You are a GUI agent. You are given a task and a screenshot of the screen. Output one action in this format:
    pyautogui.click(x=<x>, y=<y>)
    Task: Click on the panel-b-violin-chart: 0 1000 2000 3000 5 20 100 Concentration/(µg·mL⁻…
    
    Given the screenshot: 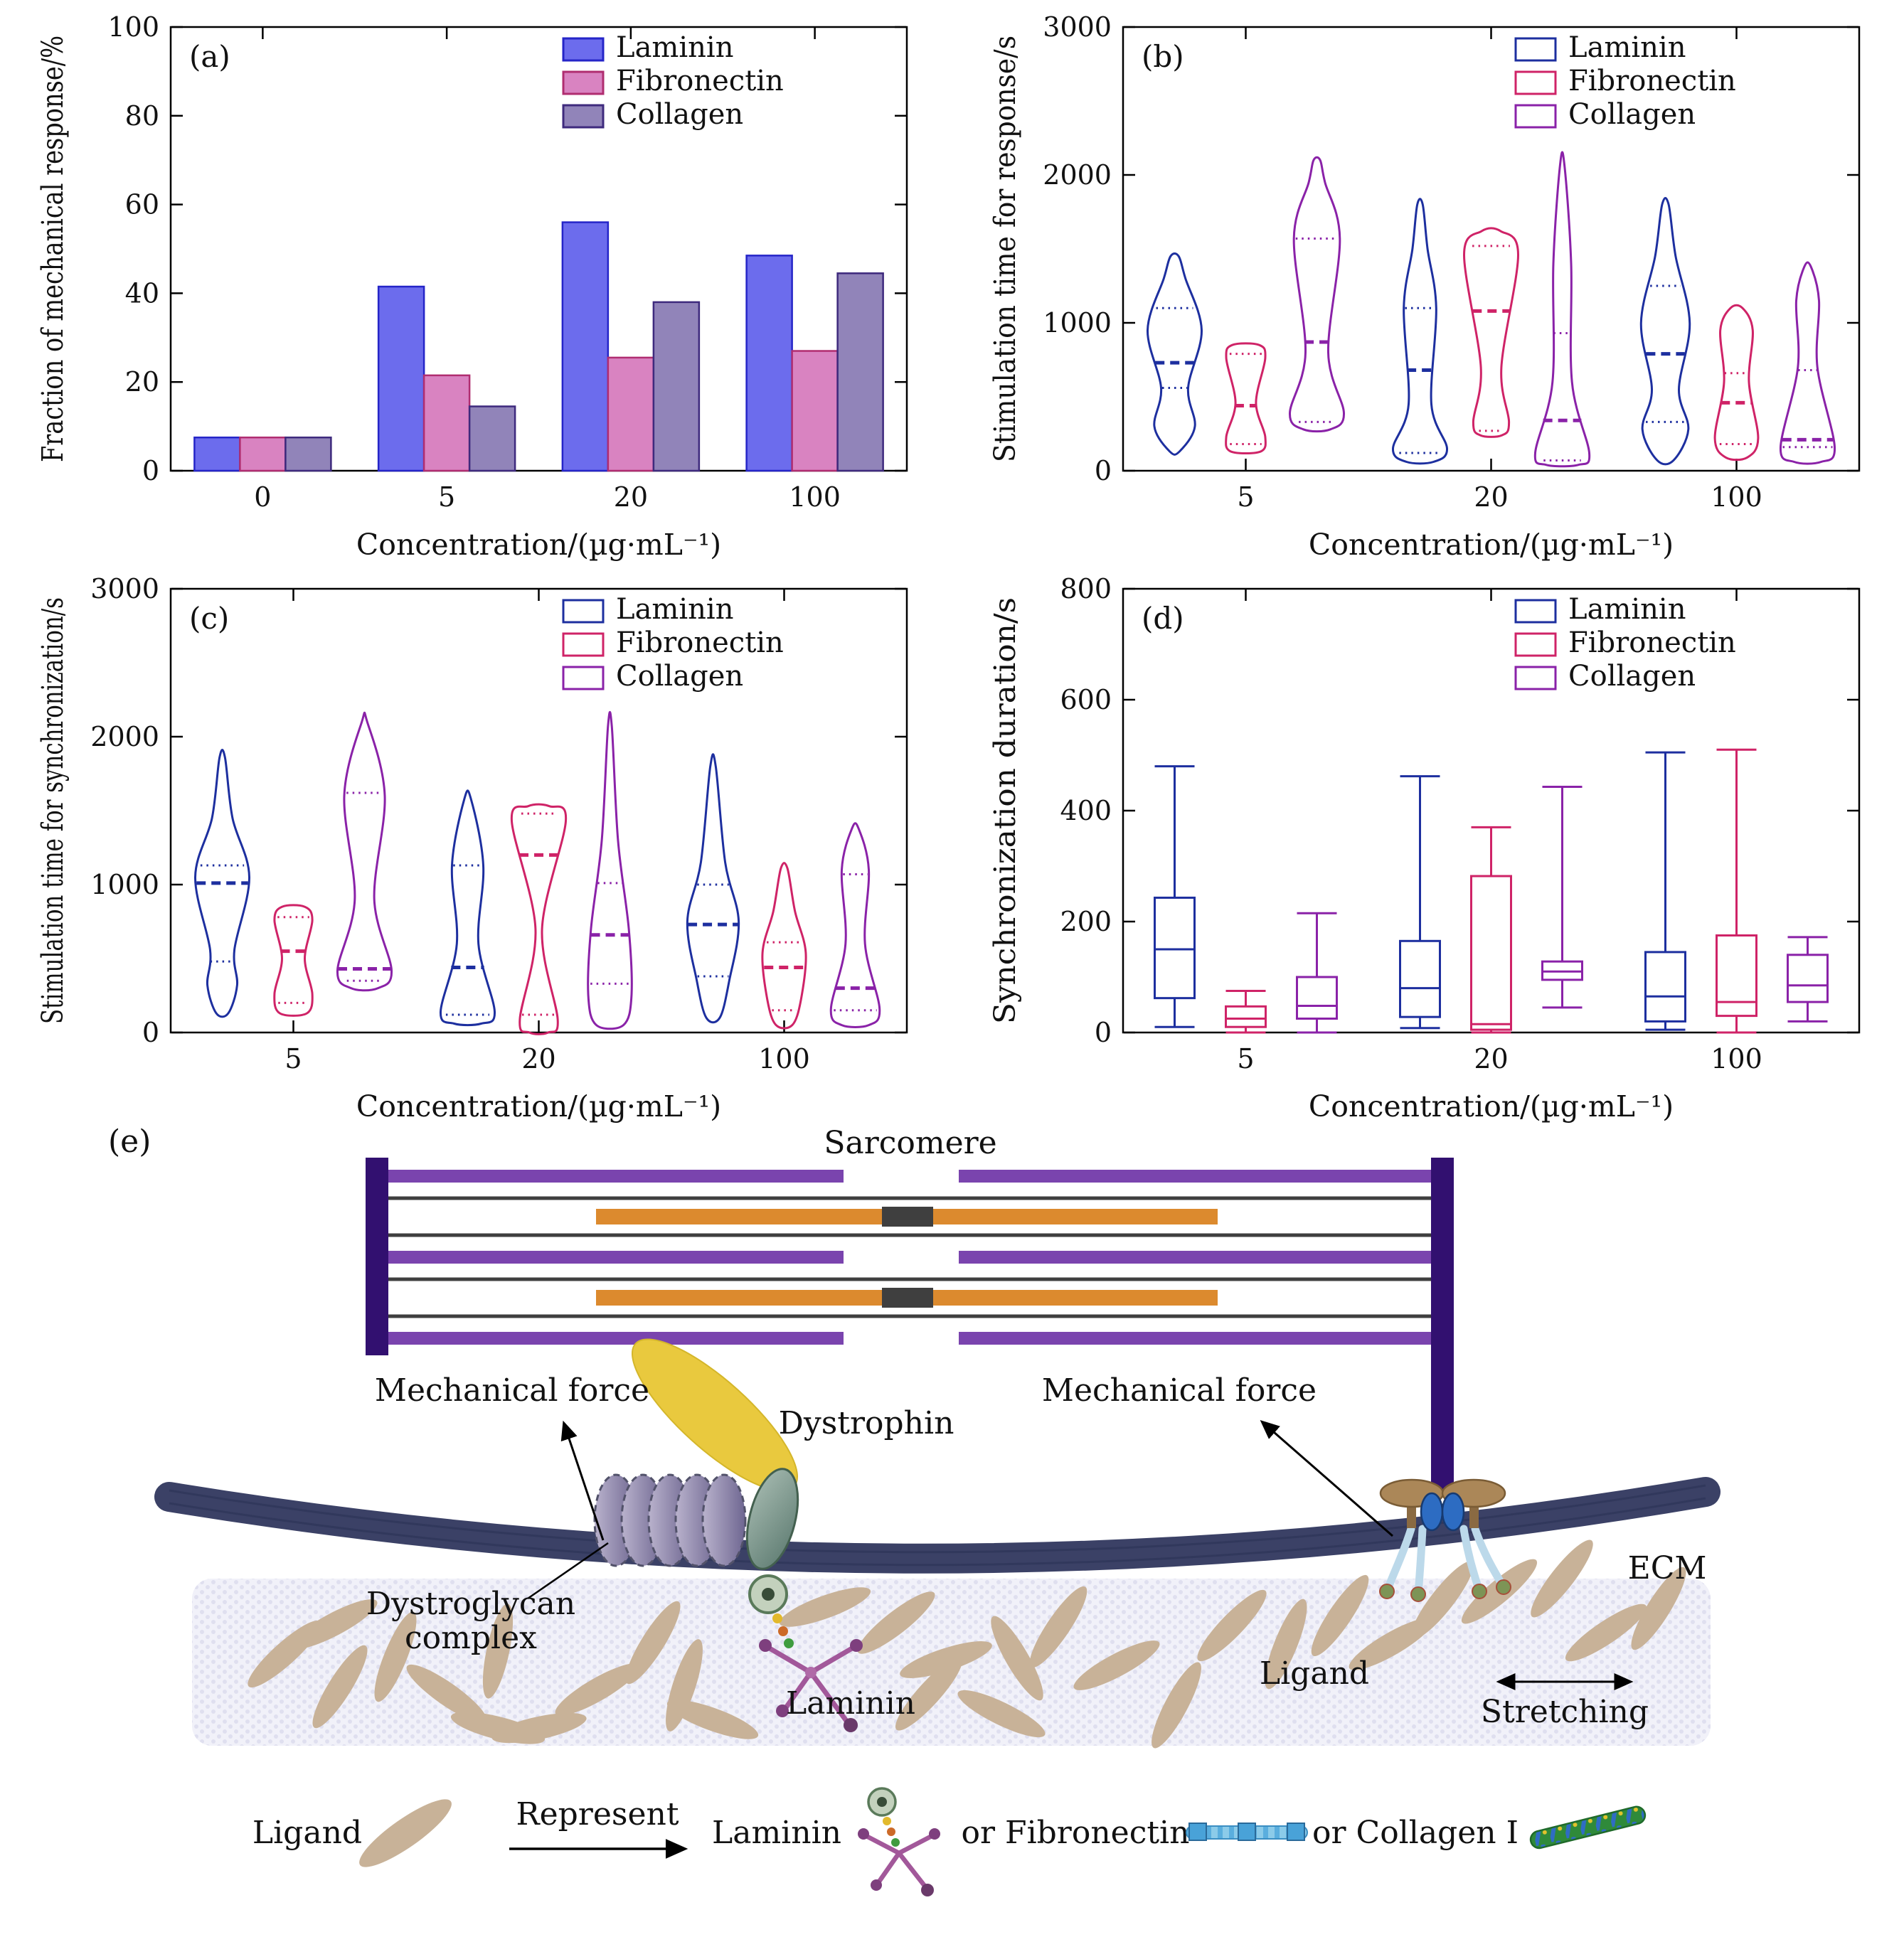 What is the action you would take?
    pyautogui.click(x=1428, y=286)
    